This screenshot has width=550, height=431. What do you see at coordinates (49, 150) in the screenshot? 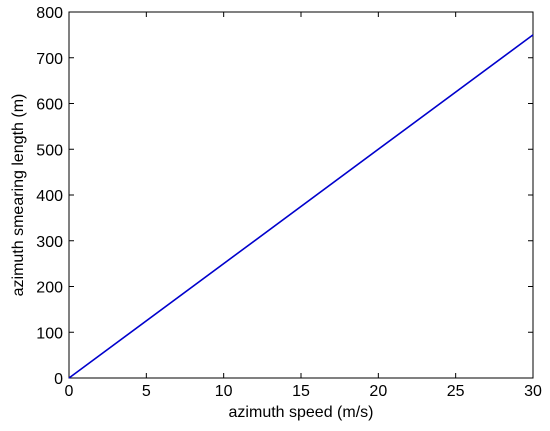
I see `y-tick-label: 500` at bounding box center [49, 150].